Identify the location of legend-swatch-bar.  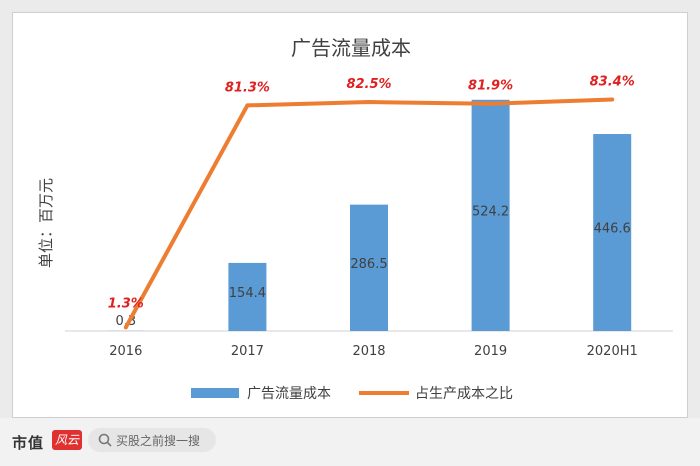
(215, 393).